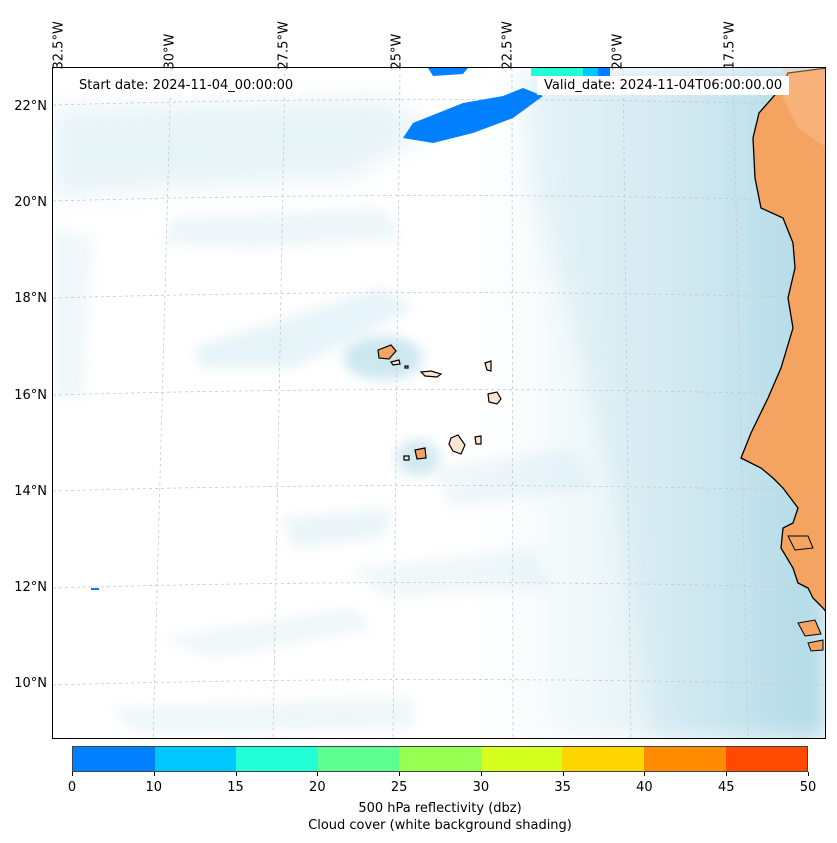 This screenshot has height=843, width=837. Describe the element at coordinates (663, 85) in the screenshot. I see `valid-date-label: Valid_date: 2024-11-04T06:00:00.00` at that location.